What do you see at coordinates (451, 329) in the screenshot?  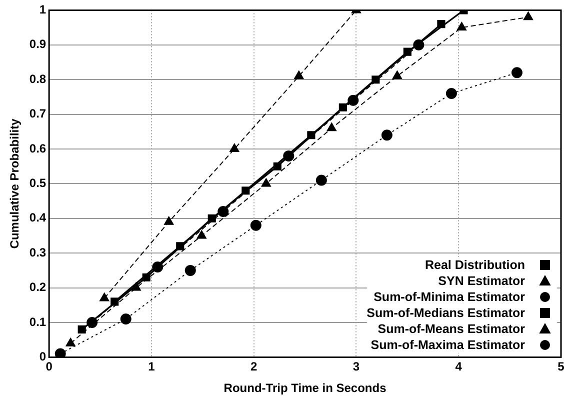 I see `legend-label: Sum-of-Means Estimator` at bounding box center [451, 329].